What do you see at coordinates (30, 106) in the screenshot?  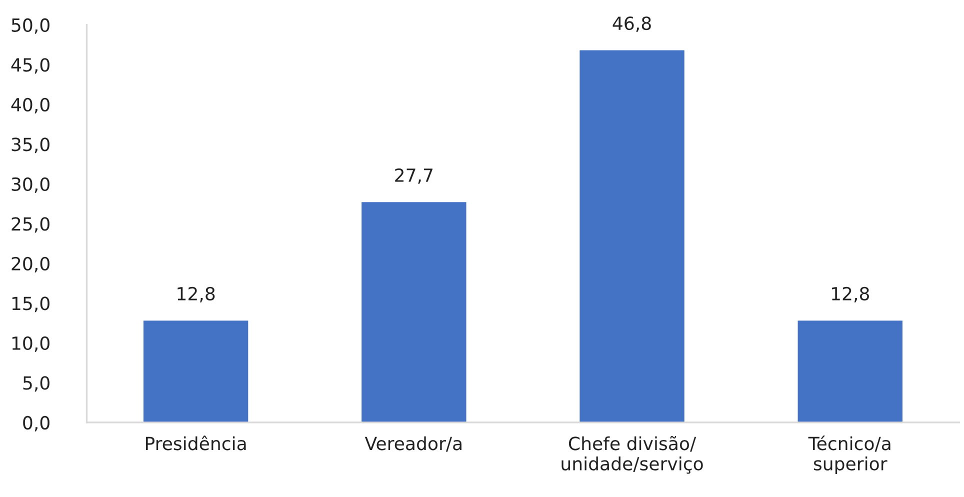 I see `y-tick-label: 40,0` at bounding box center [30, 106].